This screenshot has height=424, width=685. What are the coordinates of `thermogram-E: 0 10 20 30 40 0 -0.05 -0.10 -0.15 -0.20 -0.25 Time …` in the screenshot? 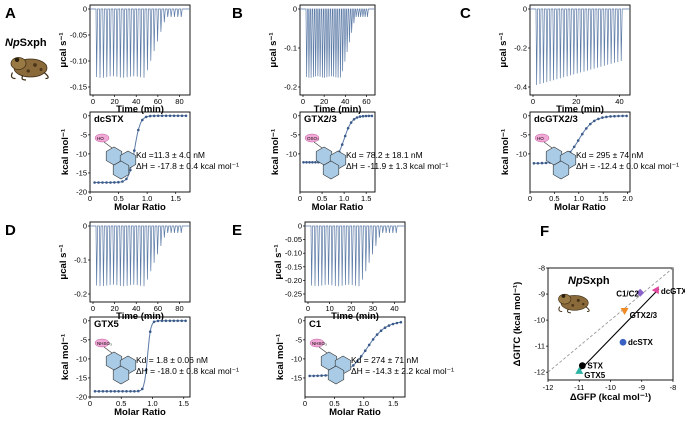 It's located at (339, 272).